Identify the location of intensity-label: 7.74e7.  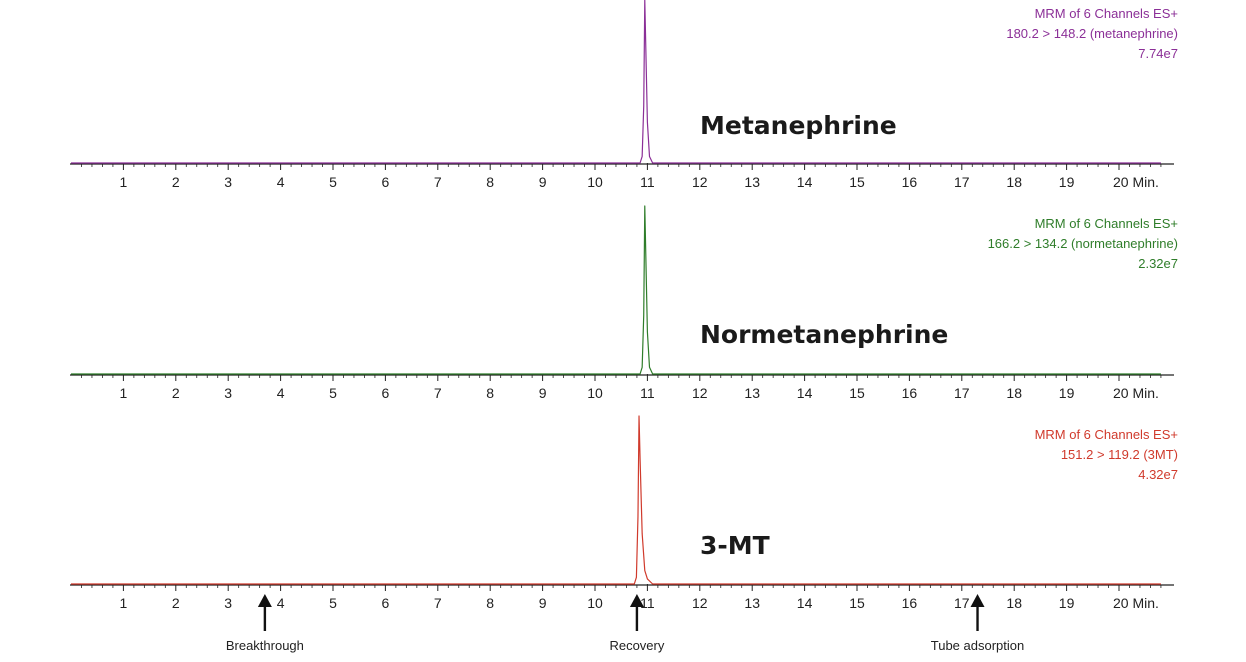
(1158, 53).